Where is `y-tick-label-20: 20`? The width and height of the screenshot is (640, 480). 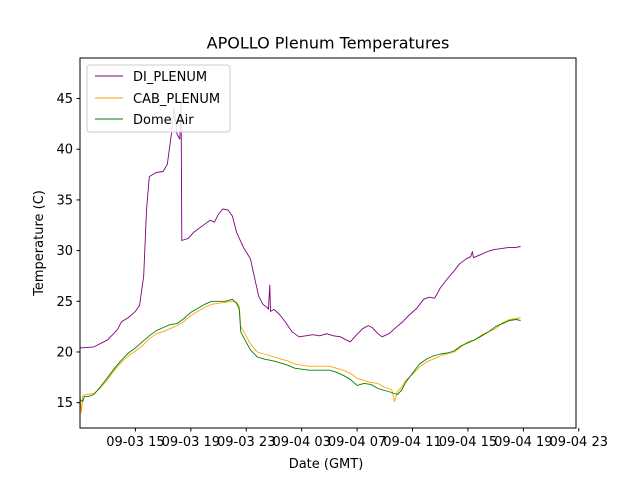 y-tick-label-20: 20 is located at coordinates (64, 352).